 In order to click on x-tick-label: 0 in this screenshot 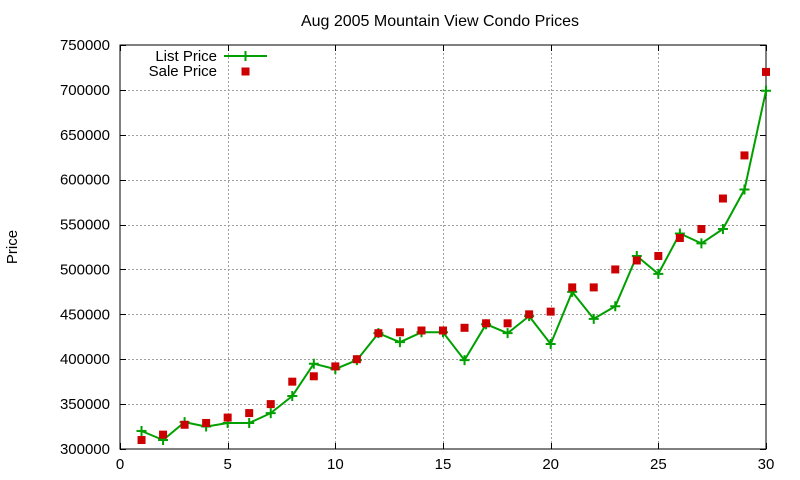, I will do `click(120, 464)`.